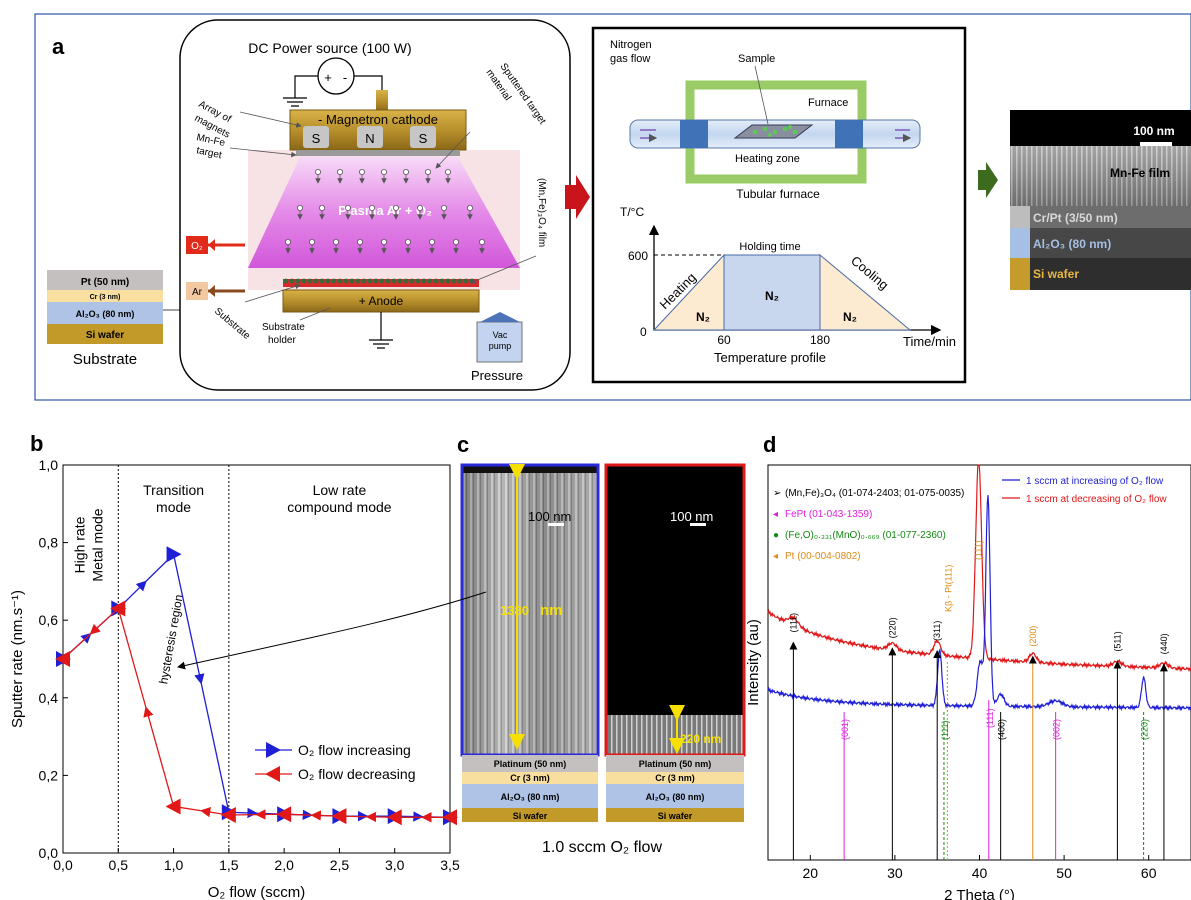  I want to click on profile-y-600: 600, so click(638, 256).